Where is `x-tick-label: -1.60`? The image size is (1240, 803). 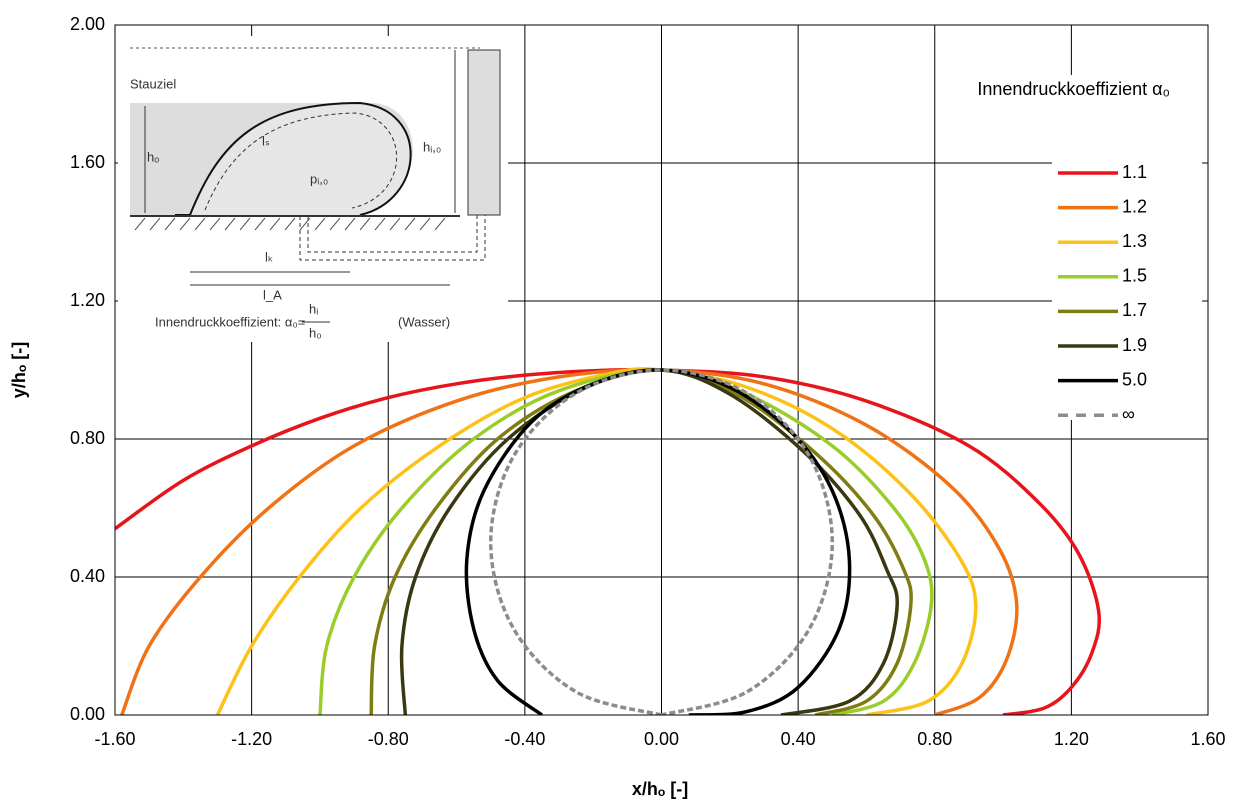
x-tick-label: -1.60 is located at coordinates (114, 739).